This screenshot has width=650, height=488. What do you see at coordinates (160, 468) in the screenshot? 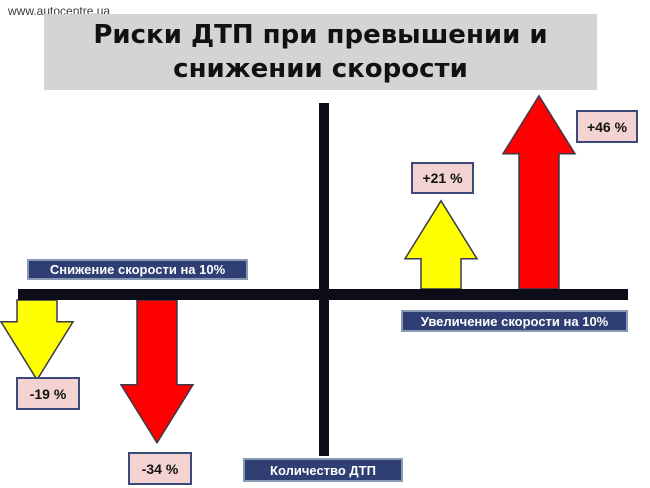
I see `value-label-minus-34: -34 %` at bounding box center [160, 468].